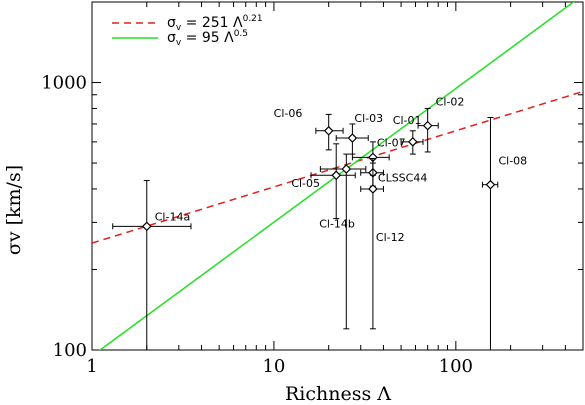 Image resolution: width=585 pixels, height=405 pixels. What do you see at coordinates (402, 178) in the screenshot?
I see `point-label: CLSSC44` at bounding box center [402, 178].